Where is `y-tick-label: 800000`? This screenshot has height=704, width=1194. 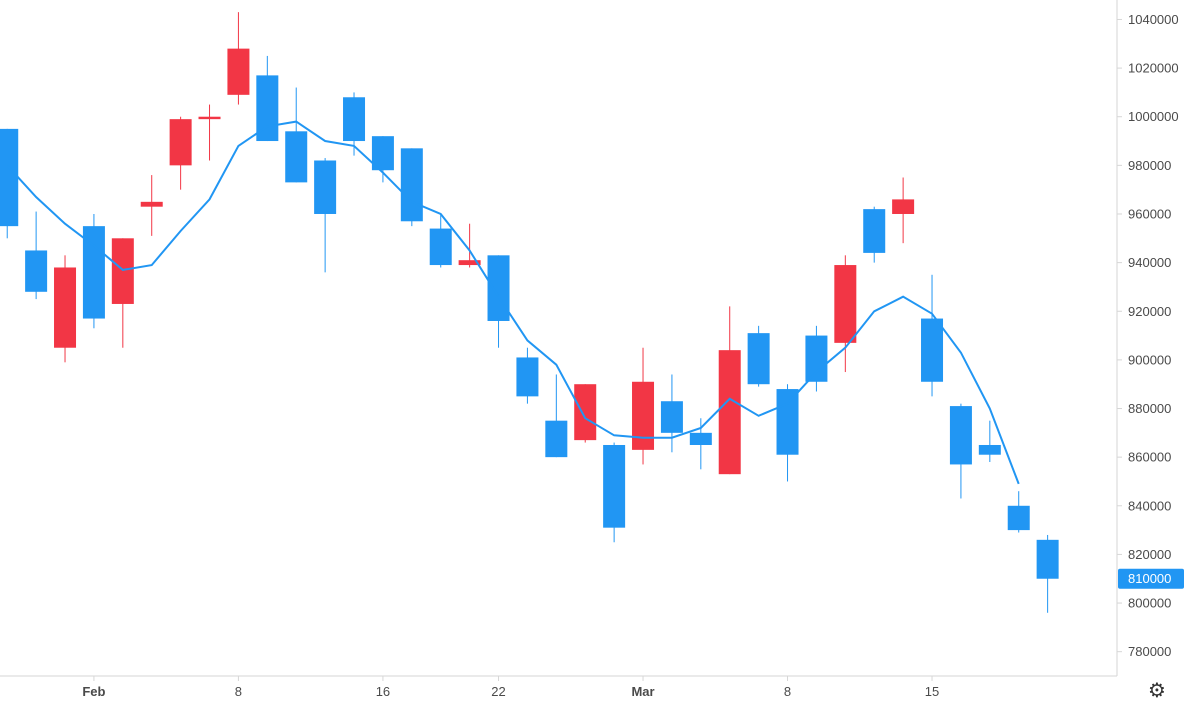
y-tick-label: 800000 is located at coordinates (1149, 603).